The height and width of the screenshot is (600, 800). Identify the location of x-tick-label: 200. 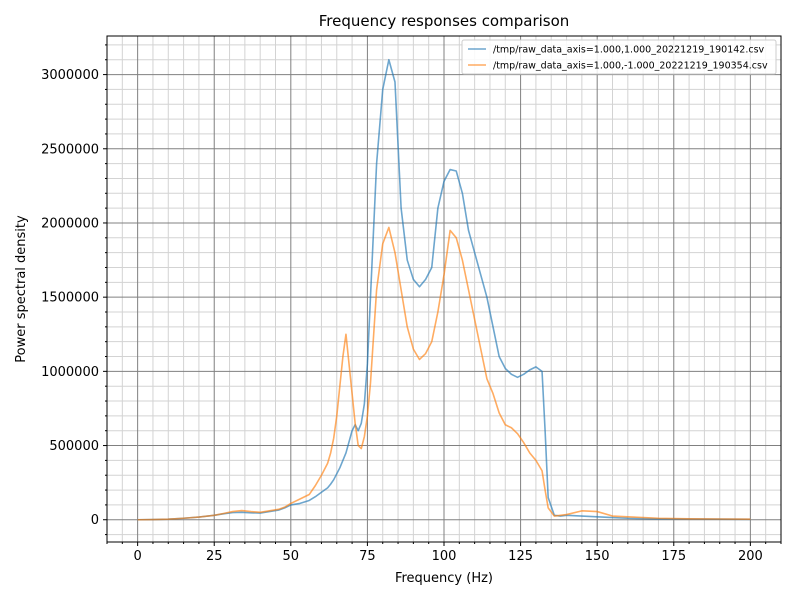
(750, 556).